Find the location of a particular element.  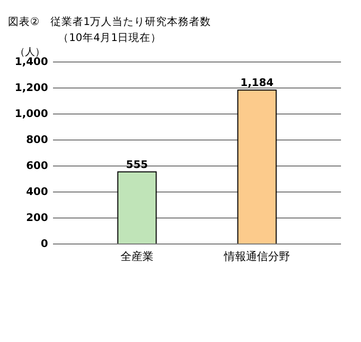

x-tick-label: 情報通信分野 is located at coordinates (256, 256).